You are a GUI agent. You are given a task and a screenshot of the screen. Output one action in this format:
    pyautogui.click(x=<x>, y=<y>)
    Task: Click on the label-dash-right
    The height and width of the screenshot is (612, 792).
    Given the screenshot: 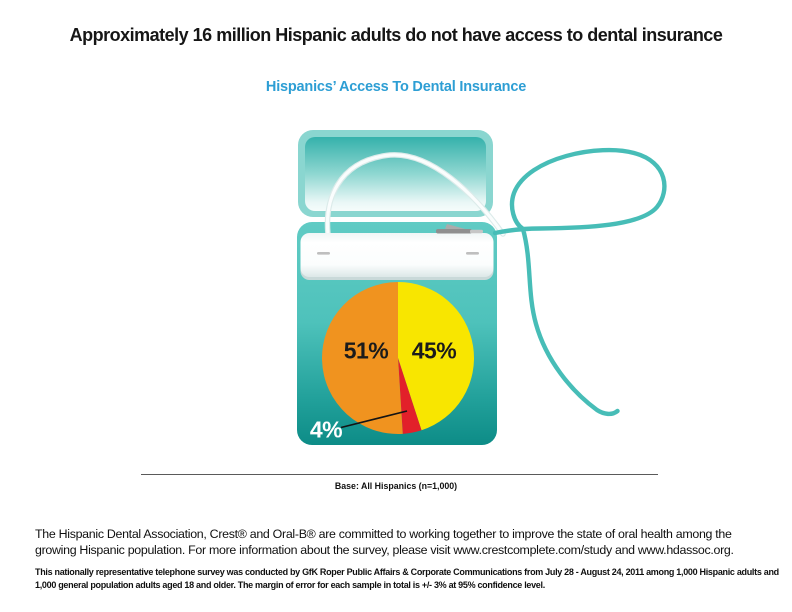 What is the action you would take?
    pyautogui.click(x=472, y=253)
    